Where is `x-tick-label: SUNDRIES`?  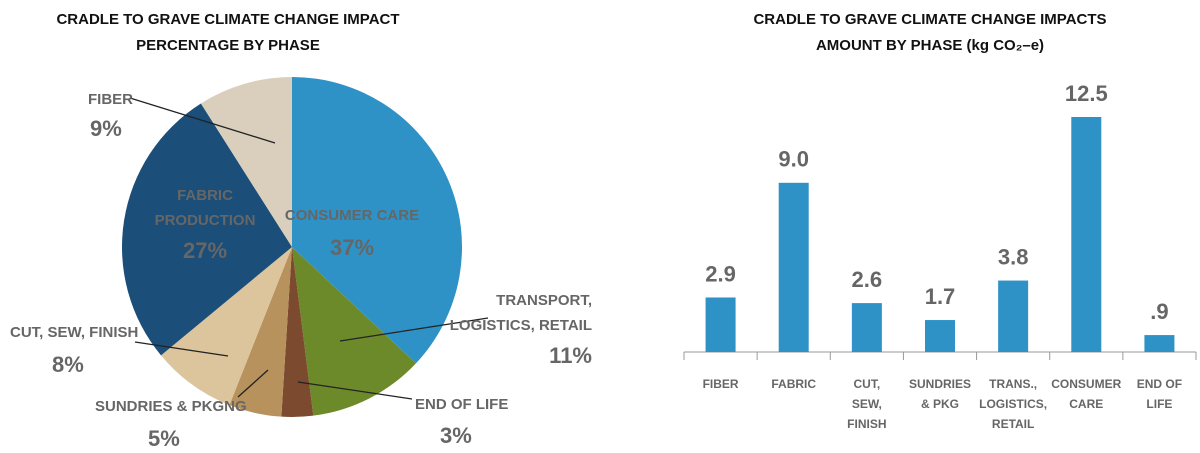 x-tick-label: SUNDRIES is located at coordinates (940, 384).